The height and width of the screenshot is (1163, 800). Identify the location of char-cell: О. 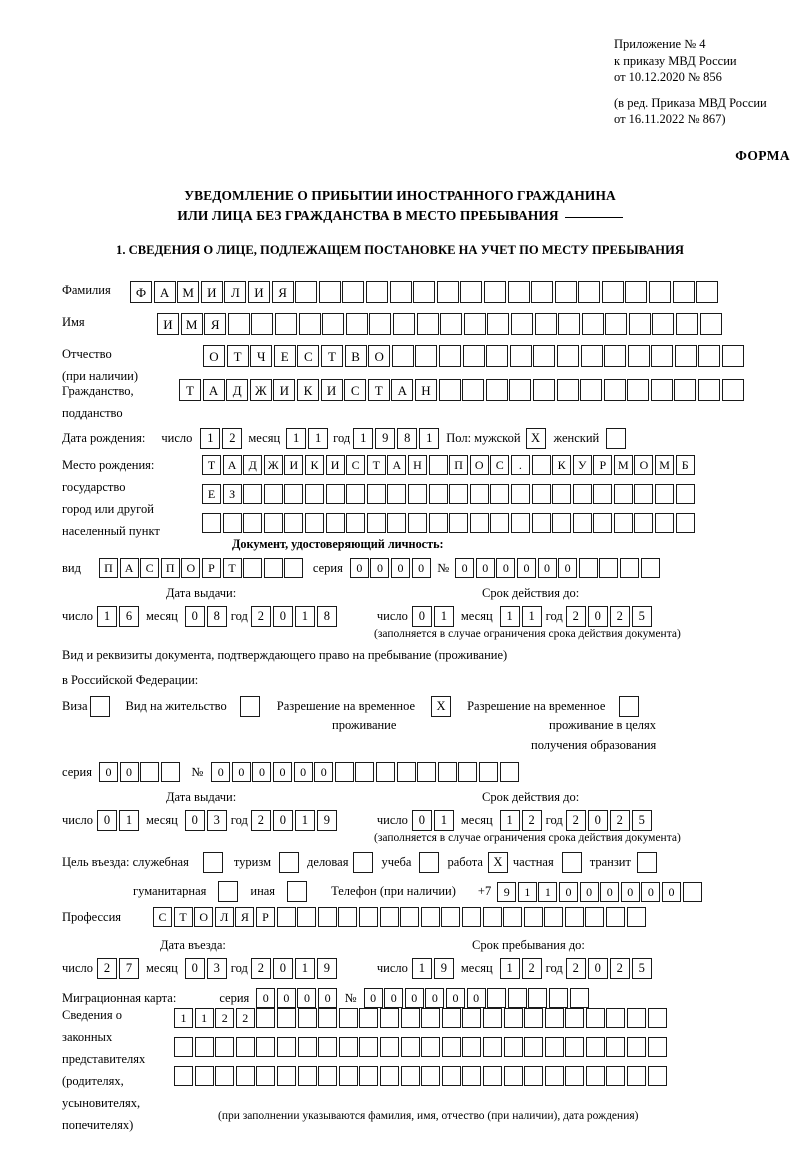
(204, 917).